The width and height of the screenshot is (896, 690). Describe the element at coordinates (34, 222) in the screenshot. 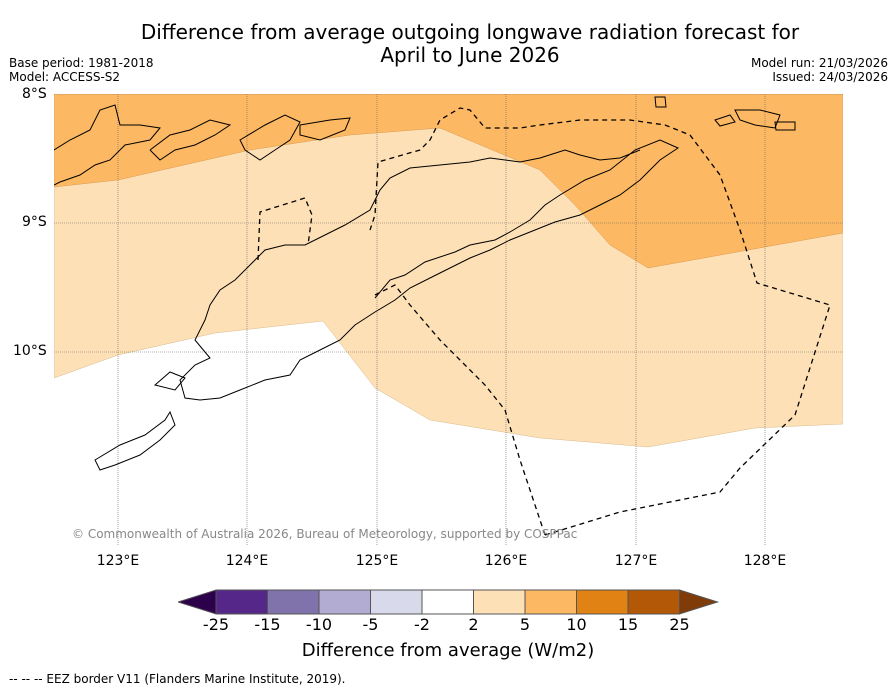

I see `lat-label: 9°S` at that location.